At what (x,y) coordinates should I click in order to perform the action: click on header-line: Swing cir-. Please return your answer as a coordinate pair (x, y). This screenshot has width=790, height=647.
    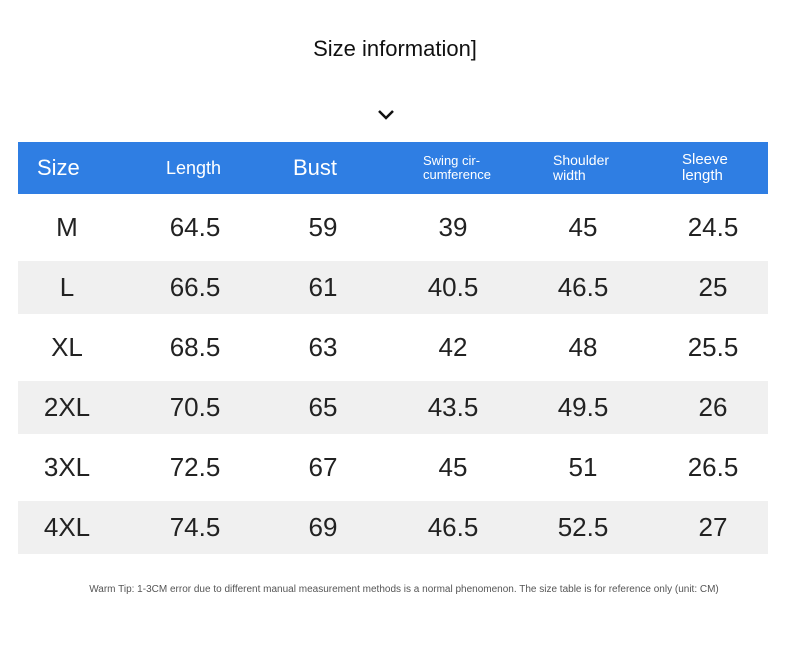
    Looking at the image, I should click on (452, 161).